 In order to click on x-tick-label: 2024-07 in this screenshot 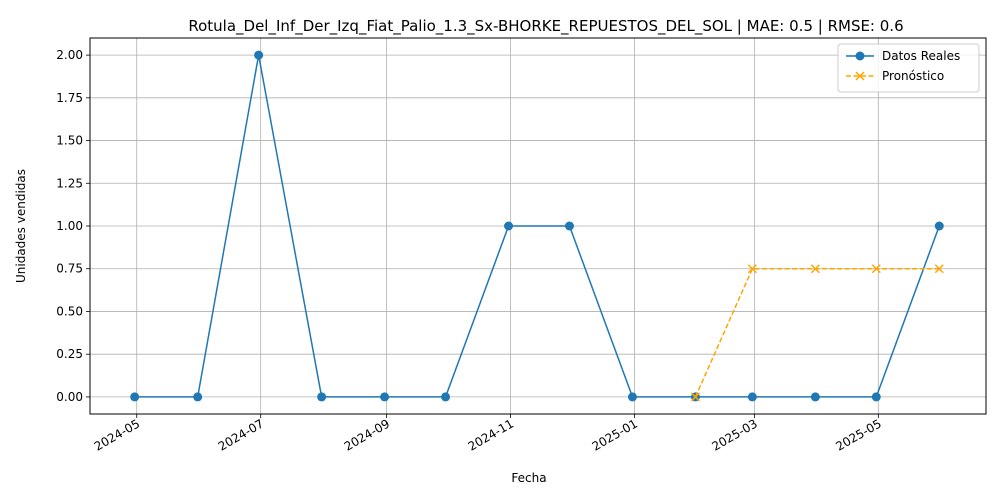, I will do `click(241, 434)`.